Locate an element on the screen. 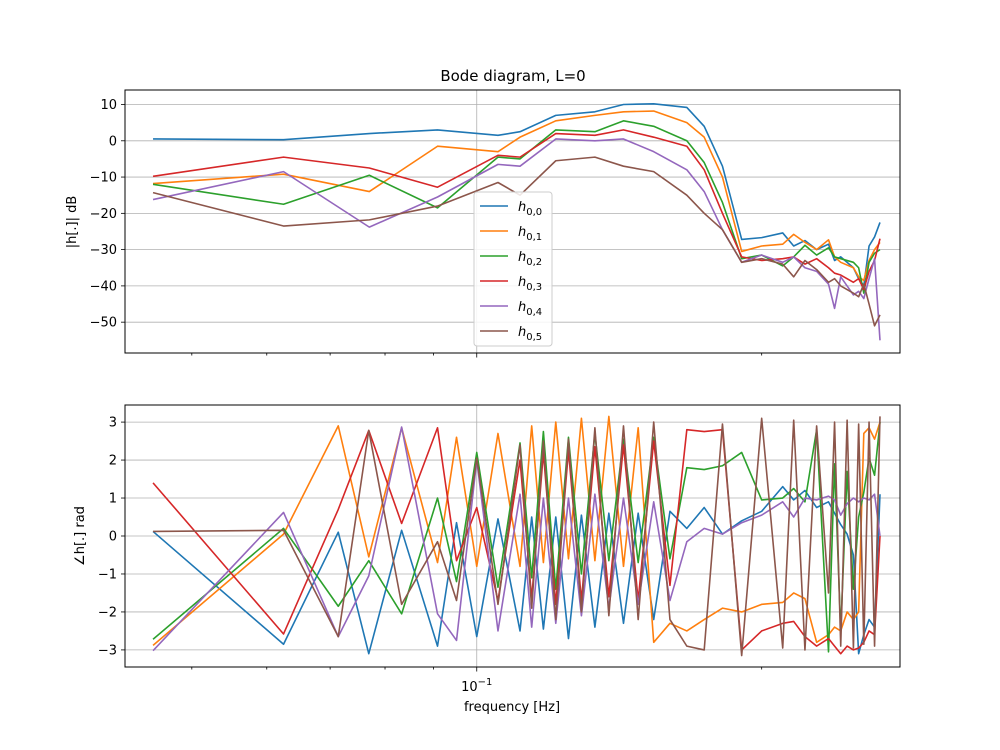 The height and width of the screenshot is (750, 1000). y-tick-label: −30 is located at coordinates (103, 250).